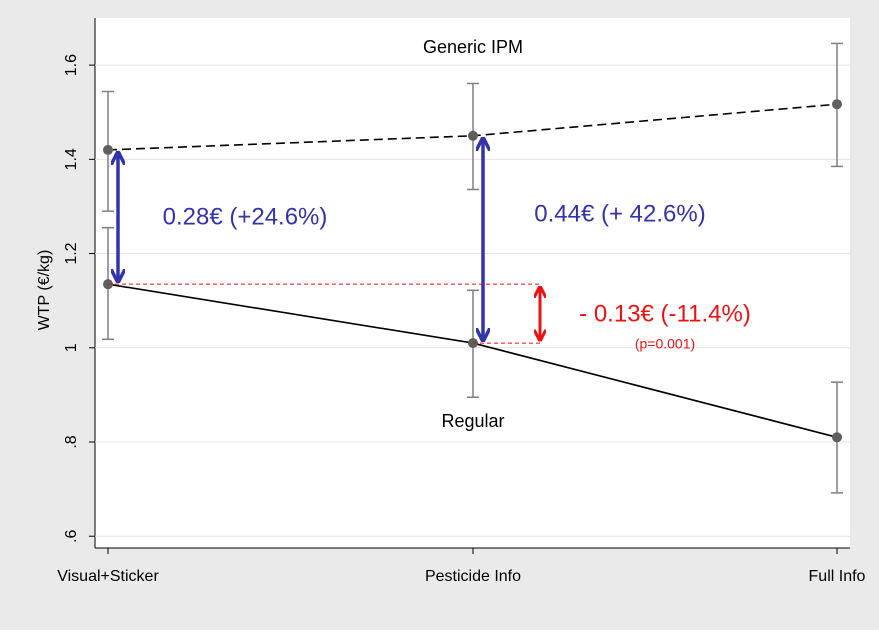  What do you see at coordinates (665, 313) in the screenshot?
I see `annotation: - 0.13€ (-11.4%)` at bounding box center [665, 313].